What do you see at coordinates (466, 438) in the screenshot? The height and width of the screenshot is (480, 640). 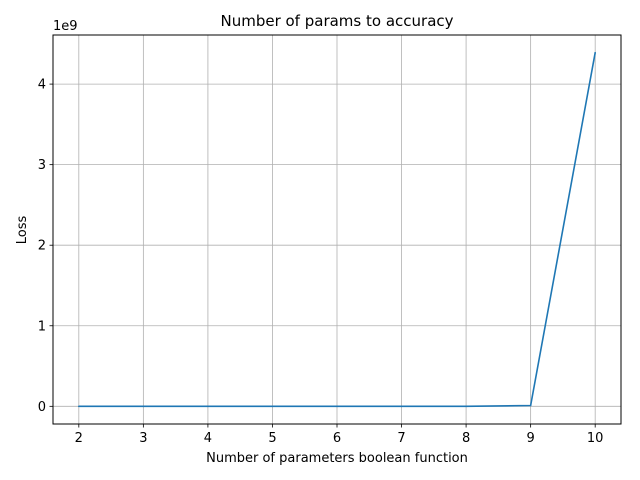 I see `x-tick-label: 8` at bounding box center [466, 438].